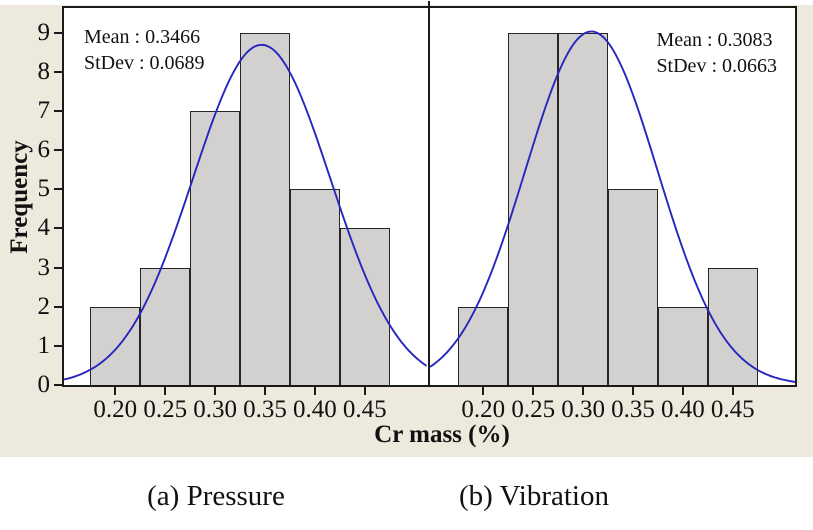 This screenshot has height=530, width=813. Describe the element at coordinates (714, 40) in the screenshot. I see `mean-value-vibration: Mean : 0.3083` at that location.